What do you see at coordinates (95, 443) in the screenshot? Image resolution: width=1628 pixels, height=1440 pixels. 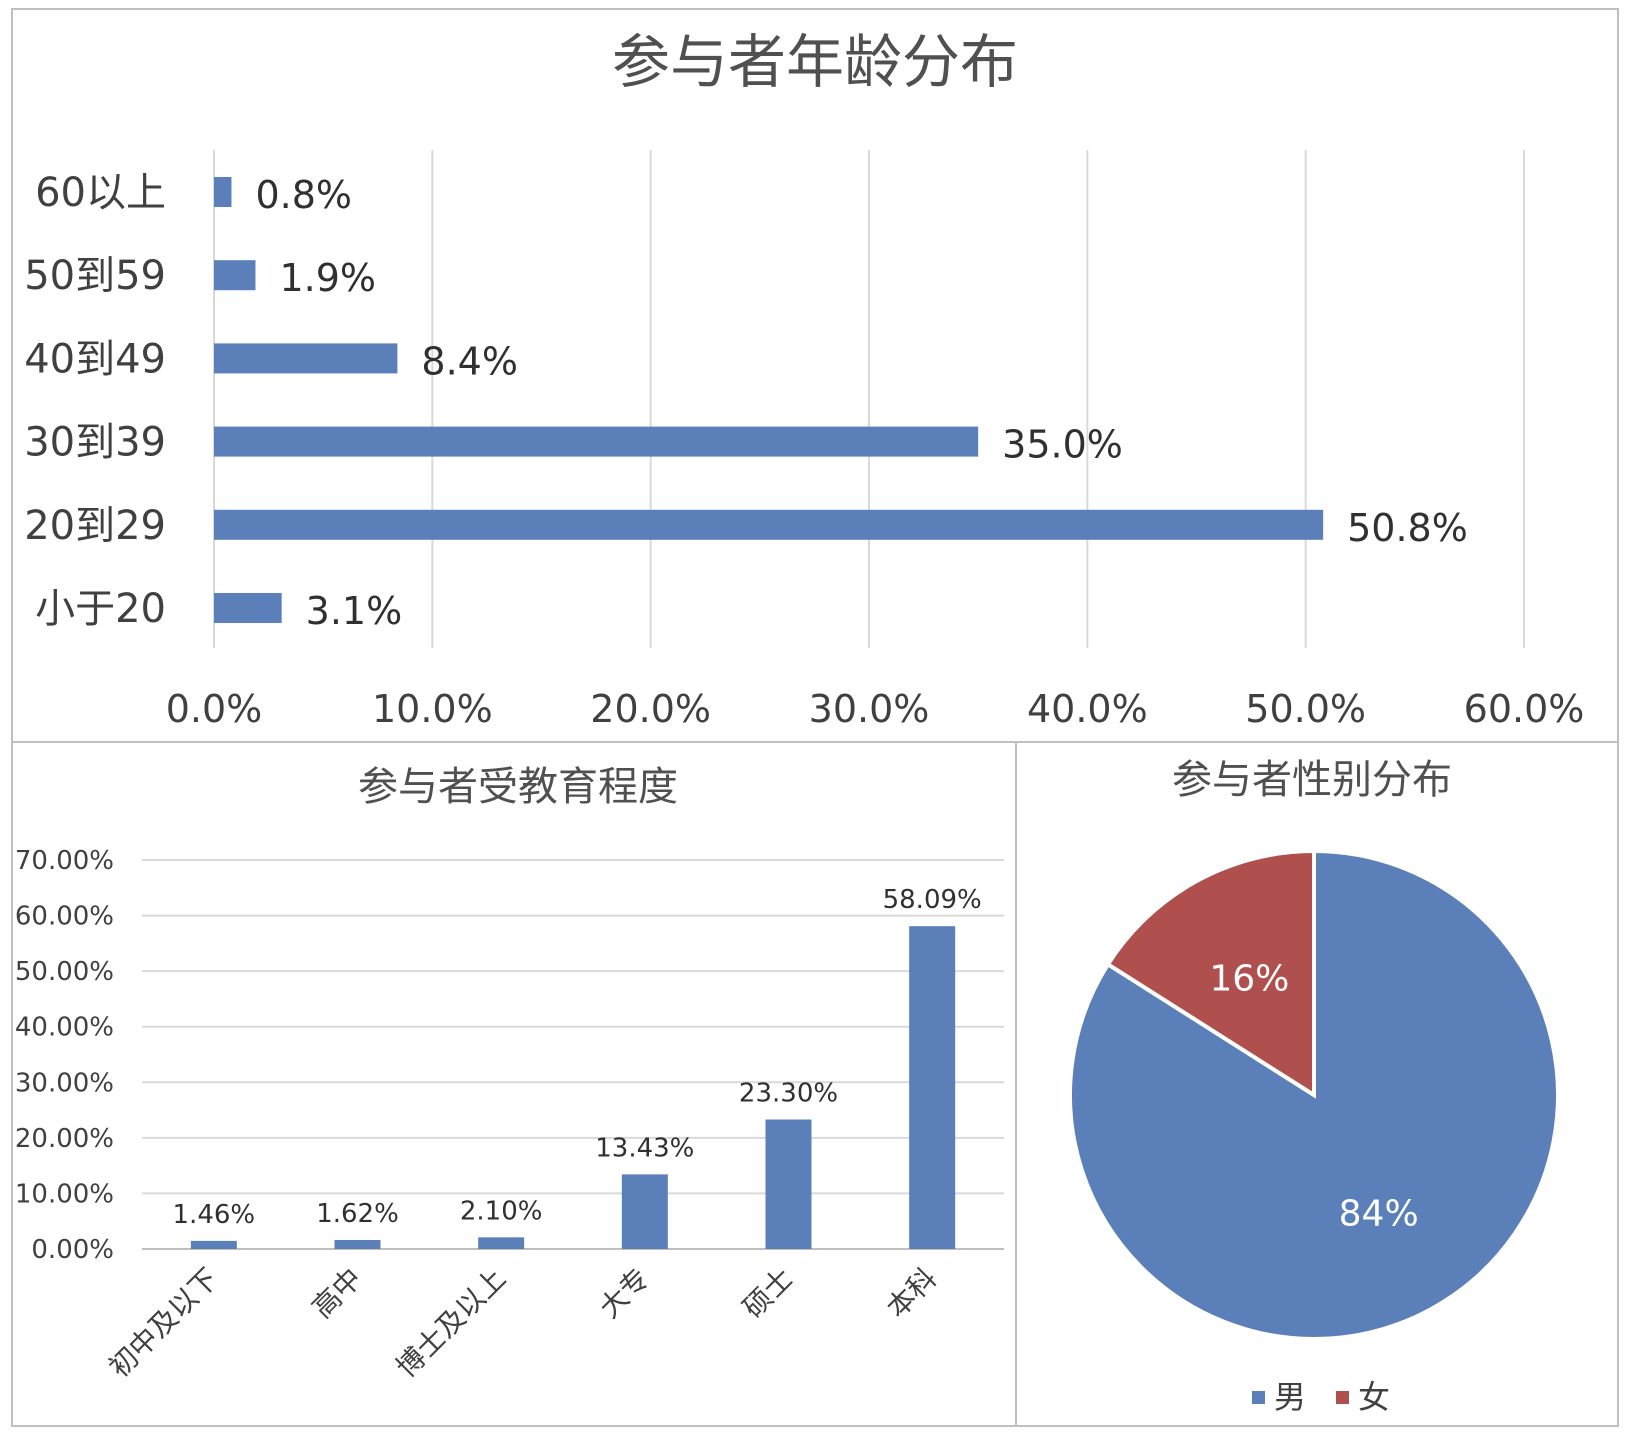 I see `age-category-label: 30到39` at bounding box center [95, 443].